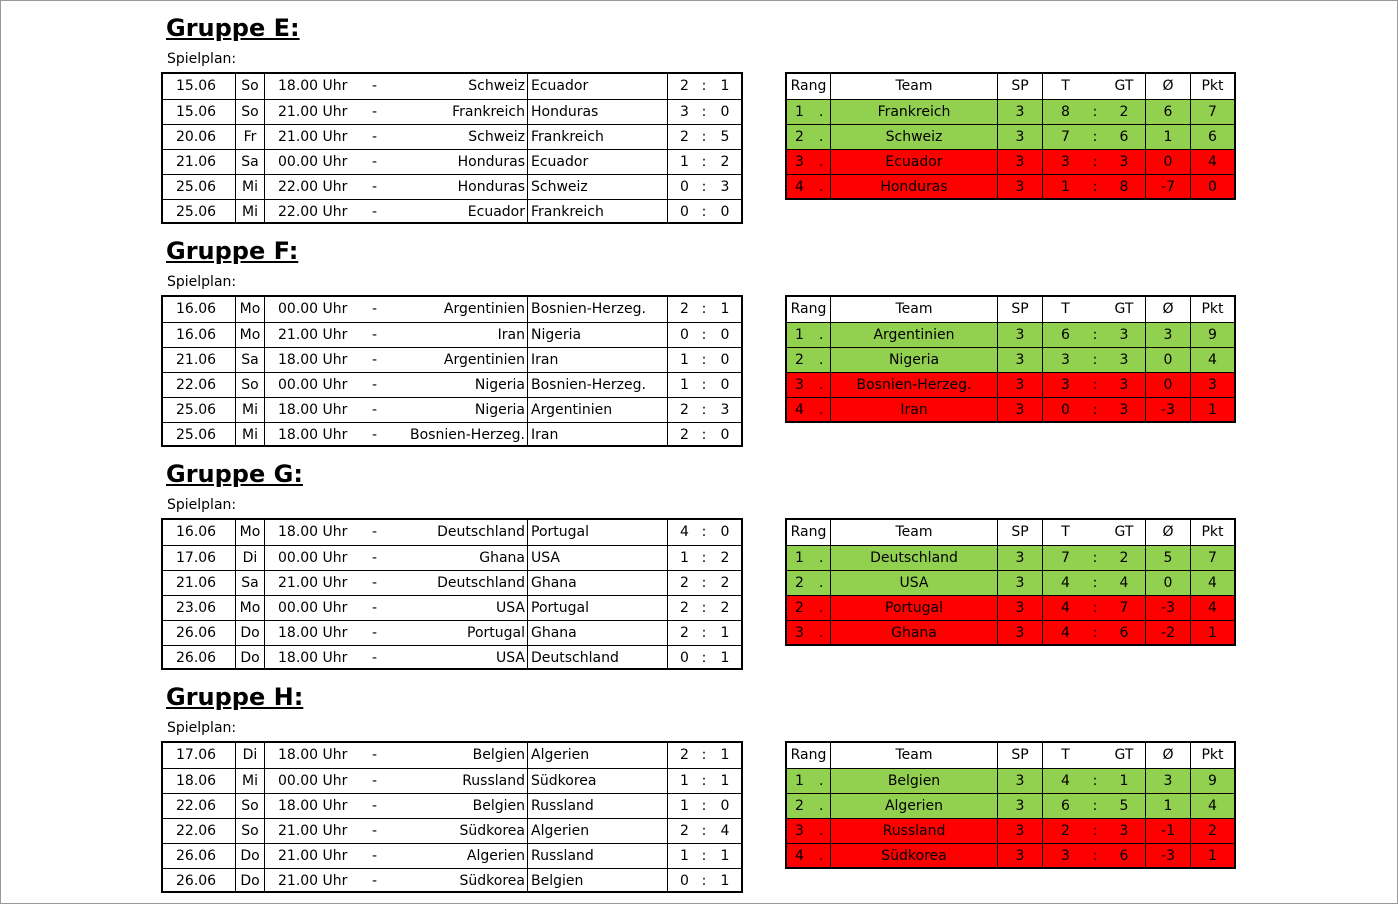 The image size is (1398, 904). I want to click on match-row: 25.06 Mi 18.00 Uhr - Bosnien-Herzeg. Iran 2:0, so click(452, 434).